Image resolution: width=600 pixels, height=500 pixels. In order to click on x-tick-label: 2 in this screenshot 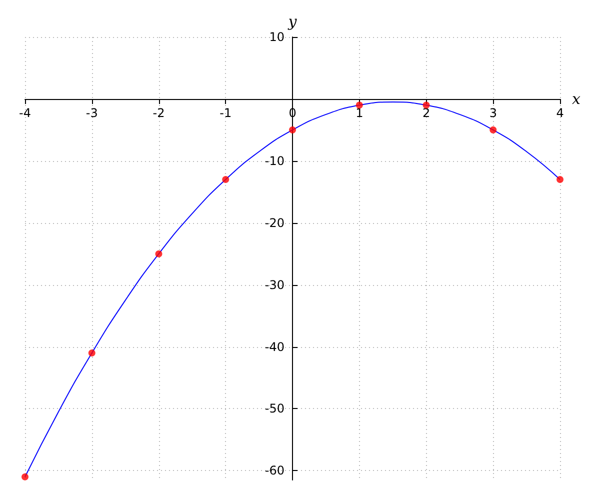, I will do `click(426, 113)`.